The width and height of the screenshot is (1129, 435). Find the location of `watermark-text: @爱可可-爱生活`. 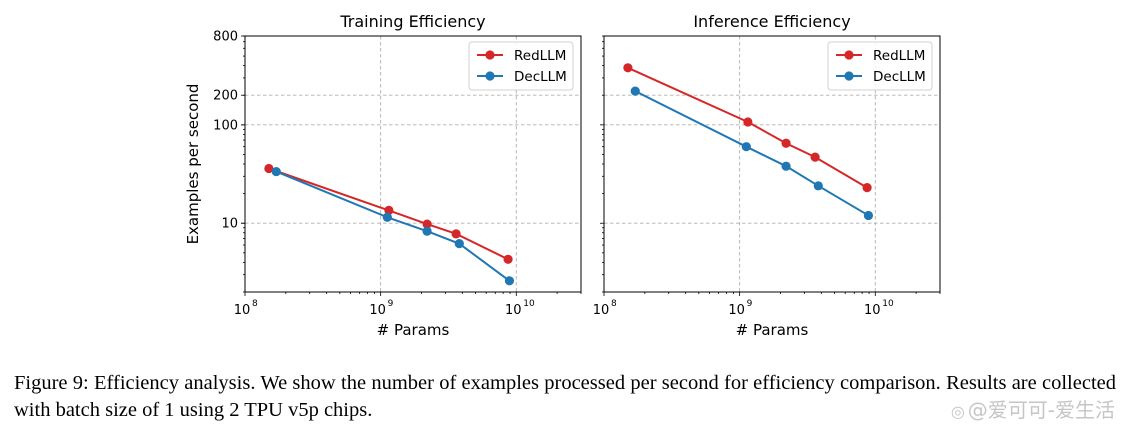

watermark-text: @爱可可-爱生活 is located at coordinates (1041, 410).